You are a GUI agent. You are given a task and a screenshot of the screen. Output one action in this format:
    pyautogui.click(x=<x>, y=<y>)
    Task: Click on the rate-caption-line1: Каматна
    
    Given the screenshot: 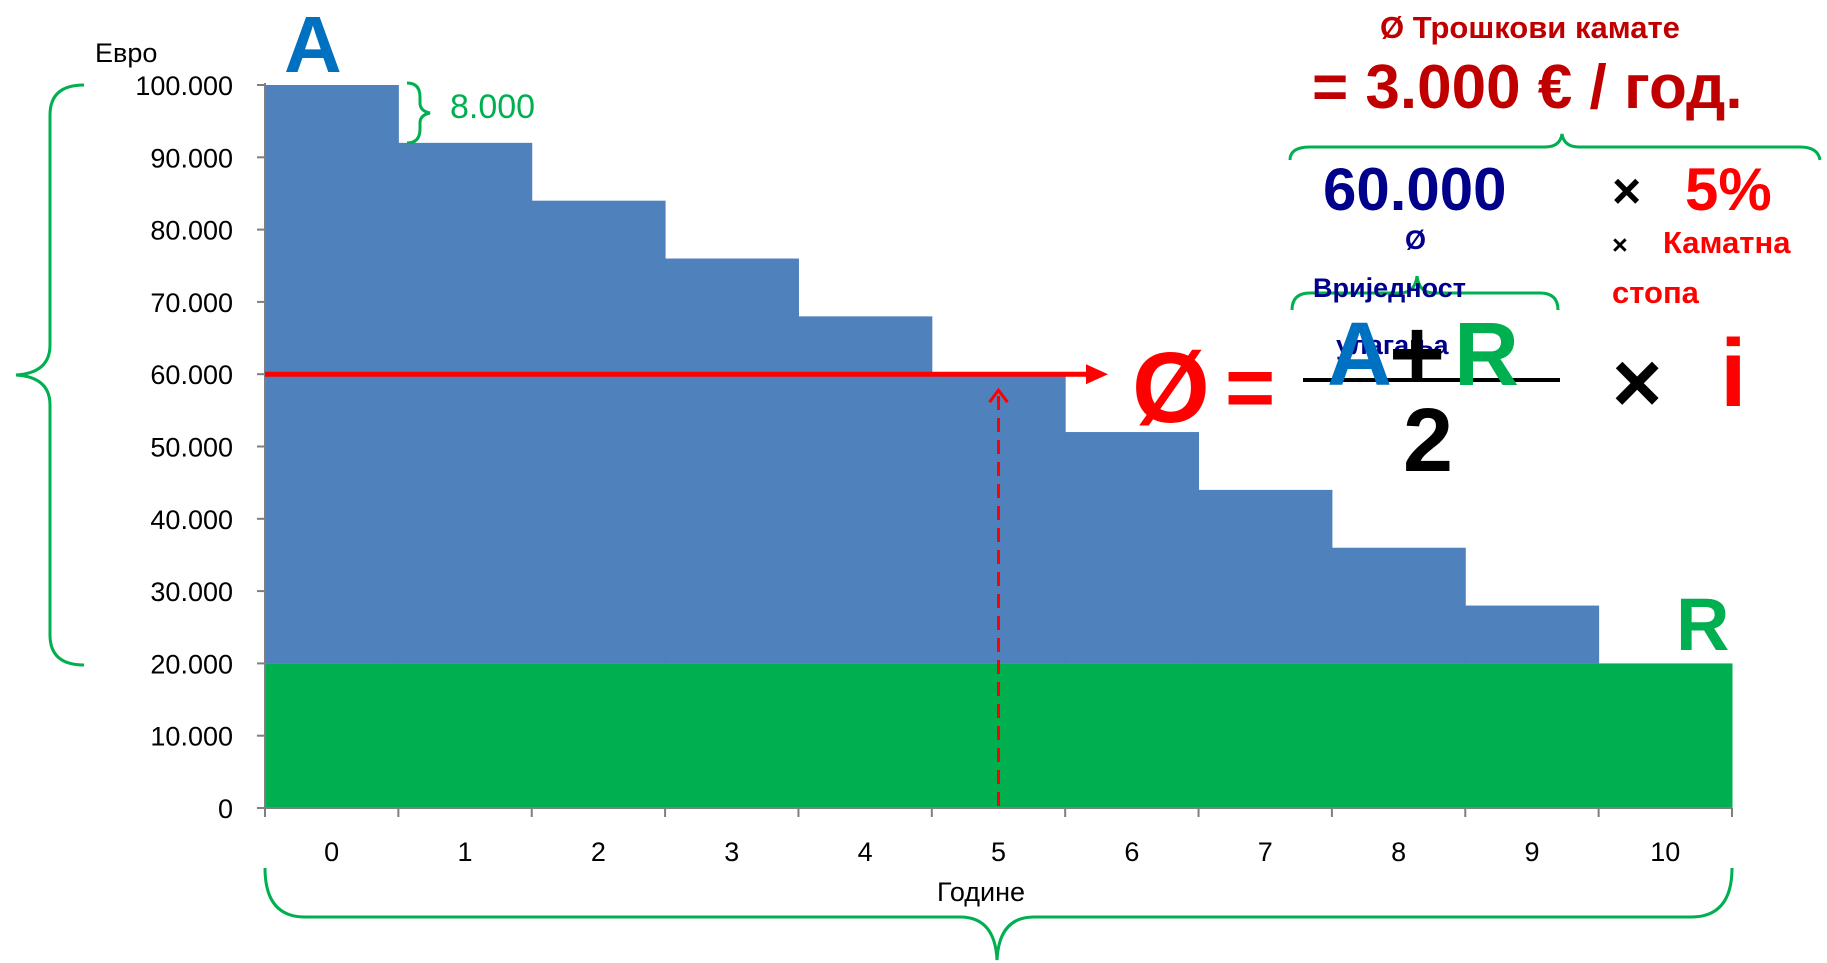 What is the action you would take?
    pyautogui.click(x=1727, y=242)
    